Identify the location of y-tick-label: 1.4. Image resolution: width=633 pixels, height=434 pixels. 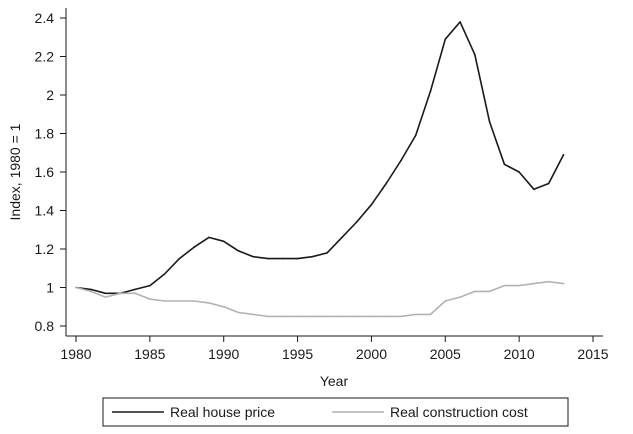
(45, 211).